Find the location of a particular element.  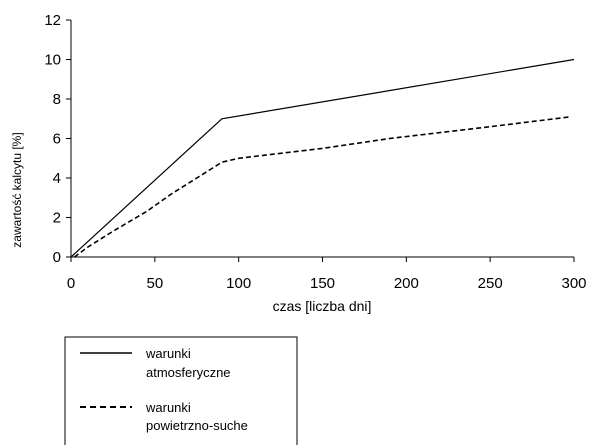

x-axis-label: czas [liczba dni] is located at coordinates (322, 306).